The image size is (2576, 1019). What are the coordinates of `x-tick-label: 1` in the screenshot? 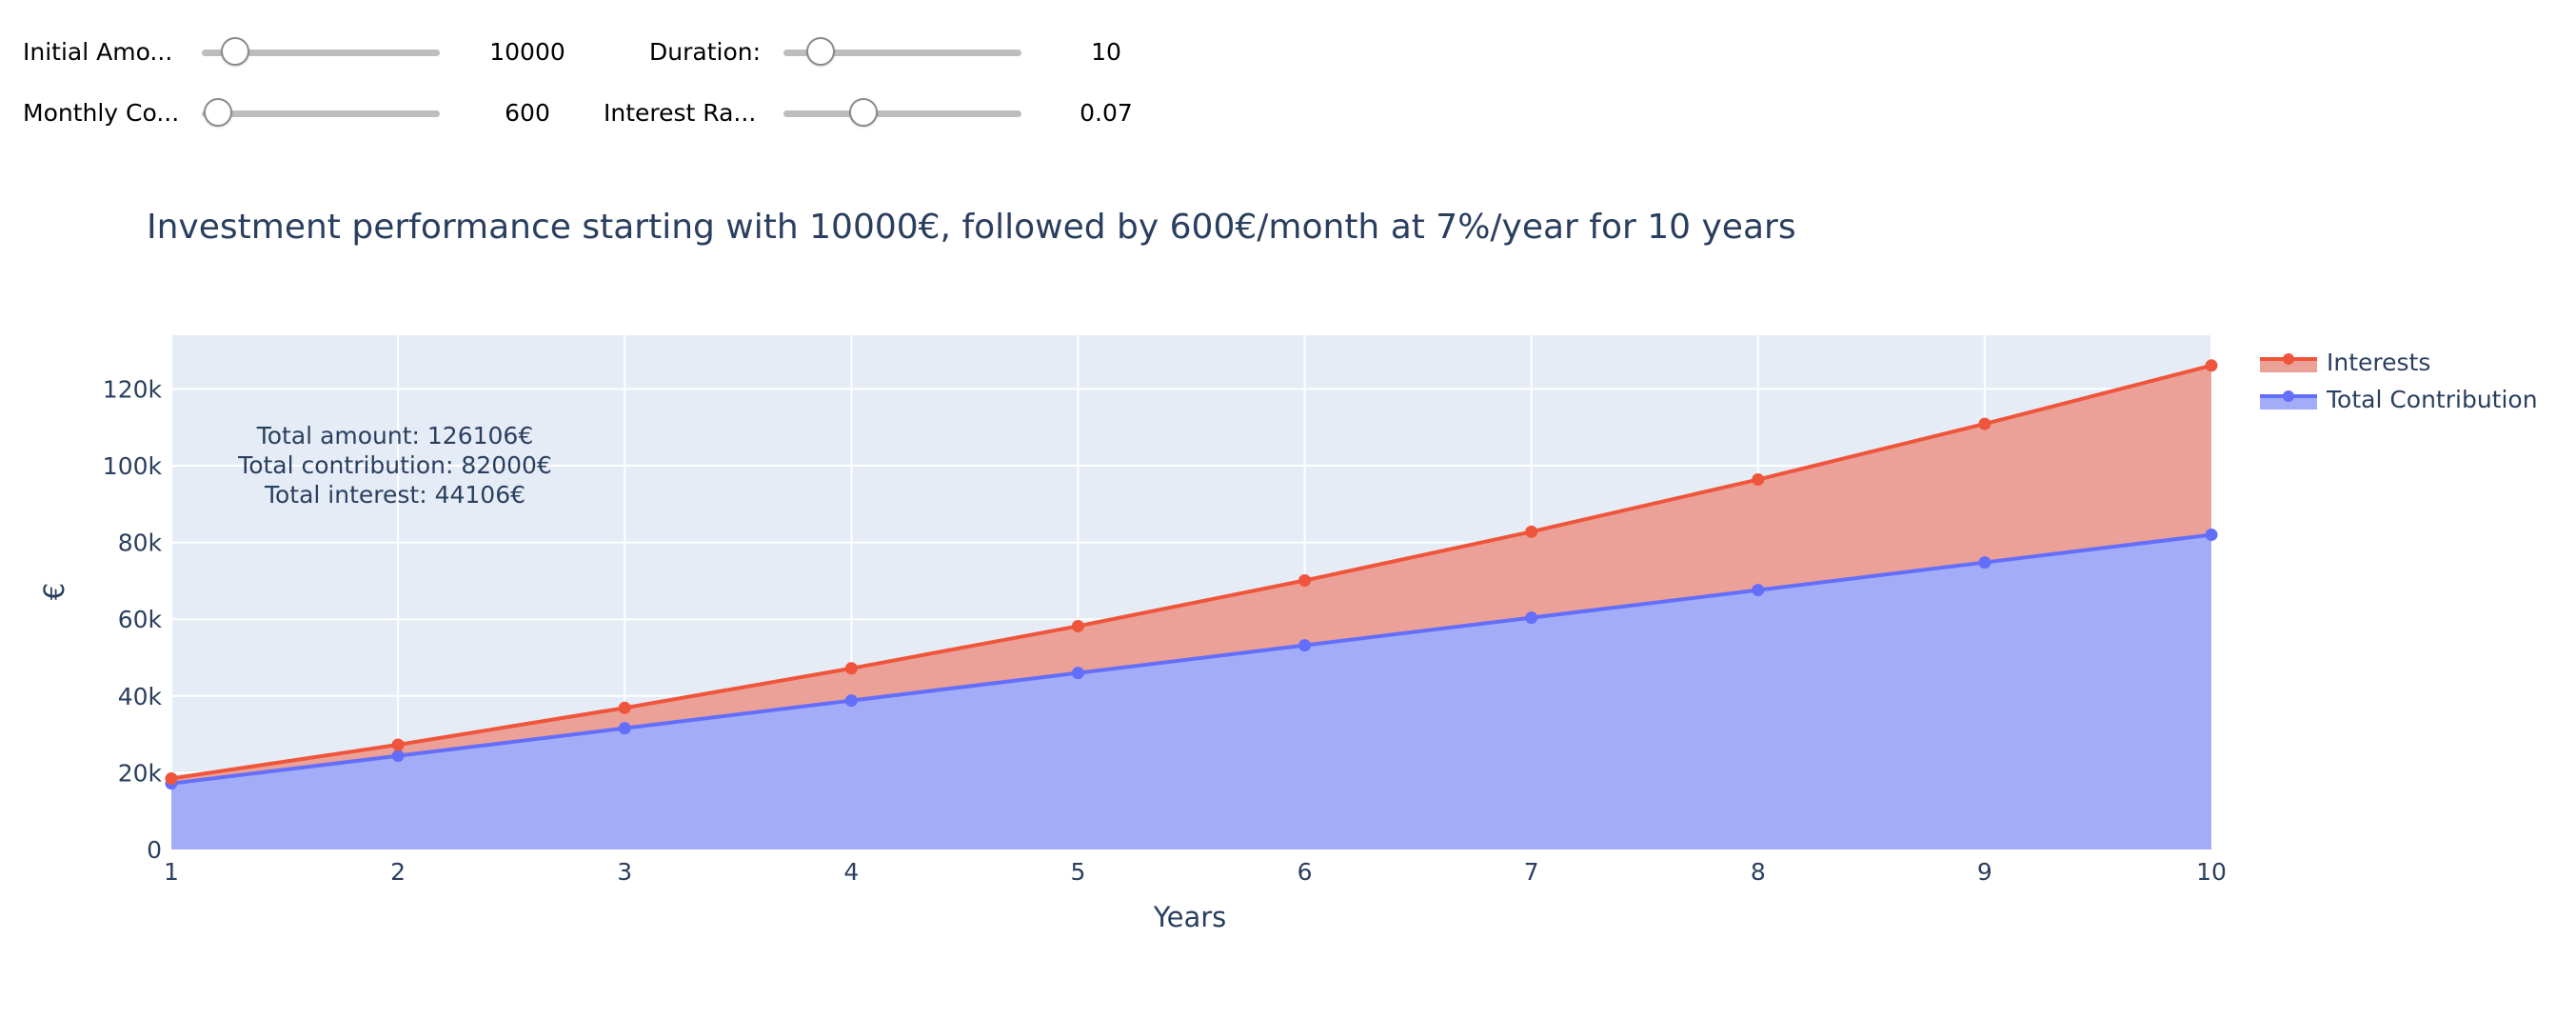 It's located at (171, 872).